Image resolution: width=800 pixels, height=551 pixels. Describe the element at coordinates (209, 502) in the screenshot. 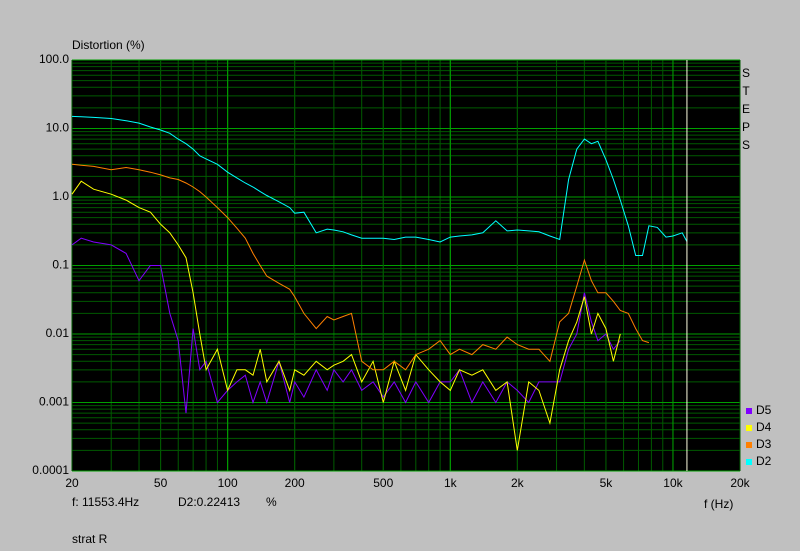

I see `value-readout: D2:0.22413` at that location.